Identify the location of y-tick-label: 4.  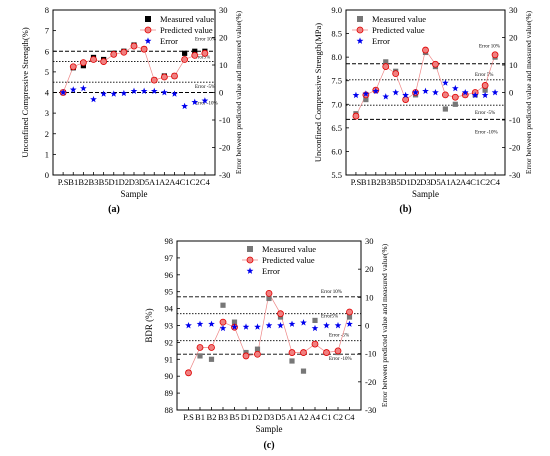
(47, 93).